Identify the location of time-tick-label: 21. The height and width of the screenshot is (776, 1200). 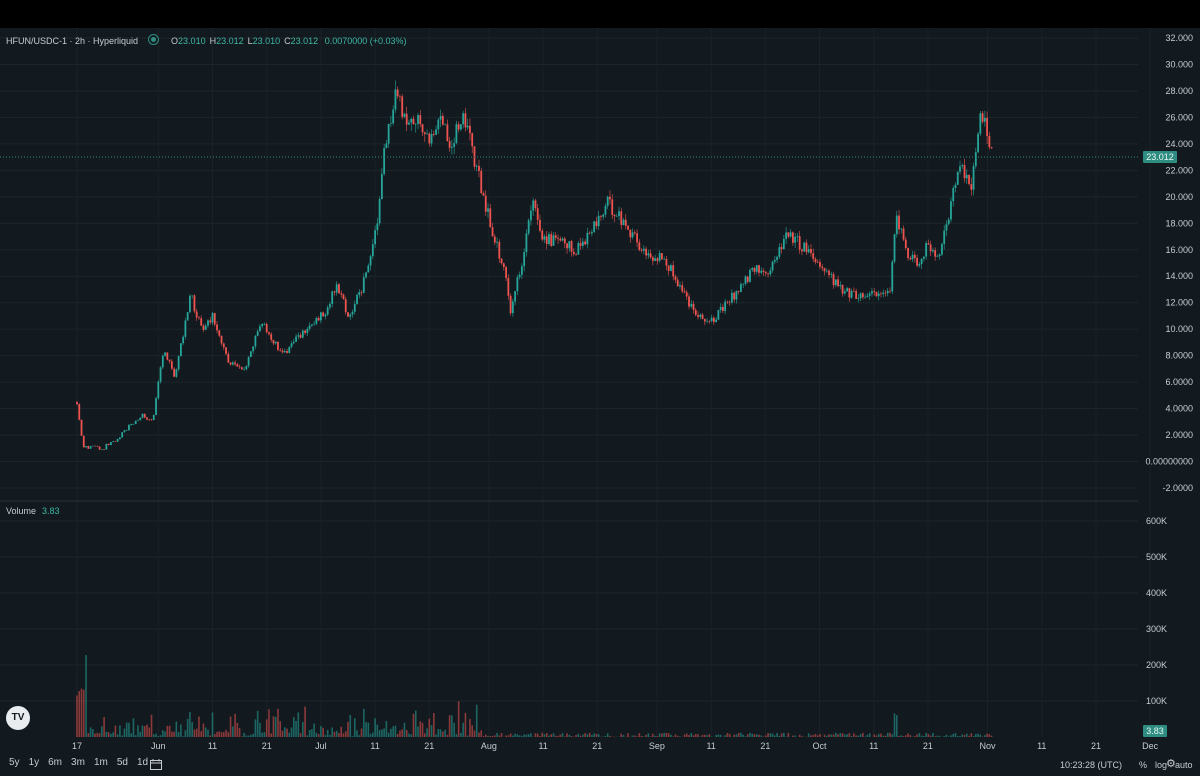
(765, 746).